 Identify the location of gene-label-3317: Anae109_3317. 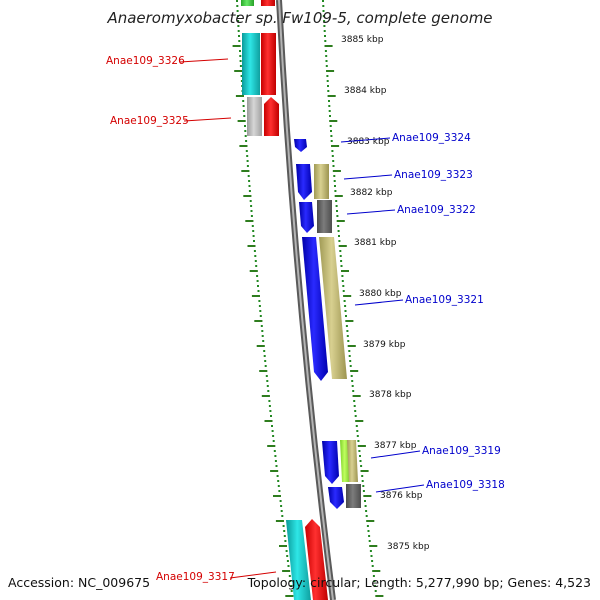
(195, 577).